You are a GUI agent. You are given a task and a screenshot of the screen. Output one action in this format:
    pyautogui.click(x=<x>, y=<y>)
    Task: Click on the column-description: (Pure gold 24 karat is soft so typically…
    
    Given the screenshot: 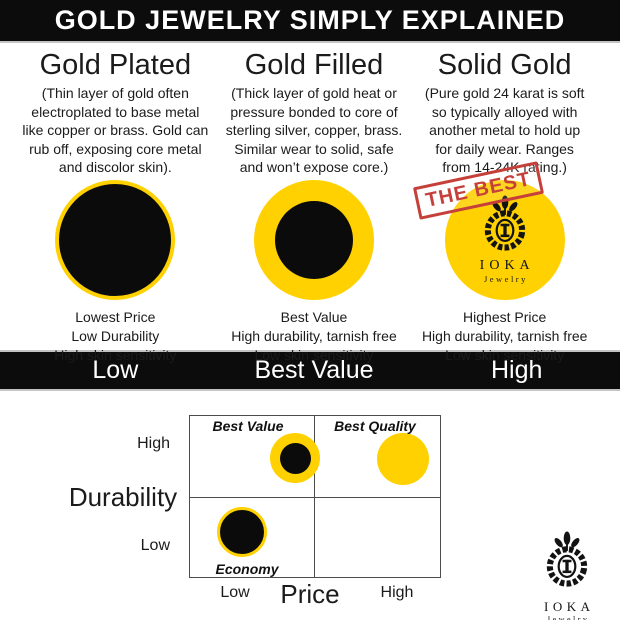 What is the action you would take?
    pyautogui.click(x=504, y=130)
    